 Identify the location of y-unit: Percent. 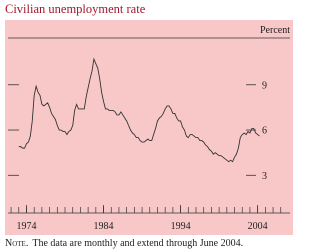
(275, 30).